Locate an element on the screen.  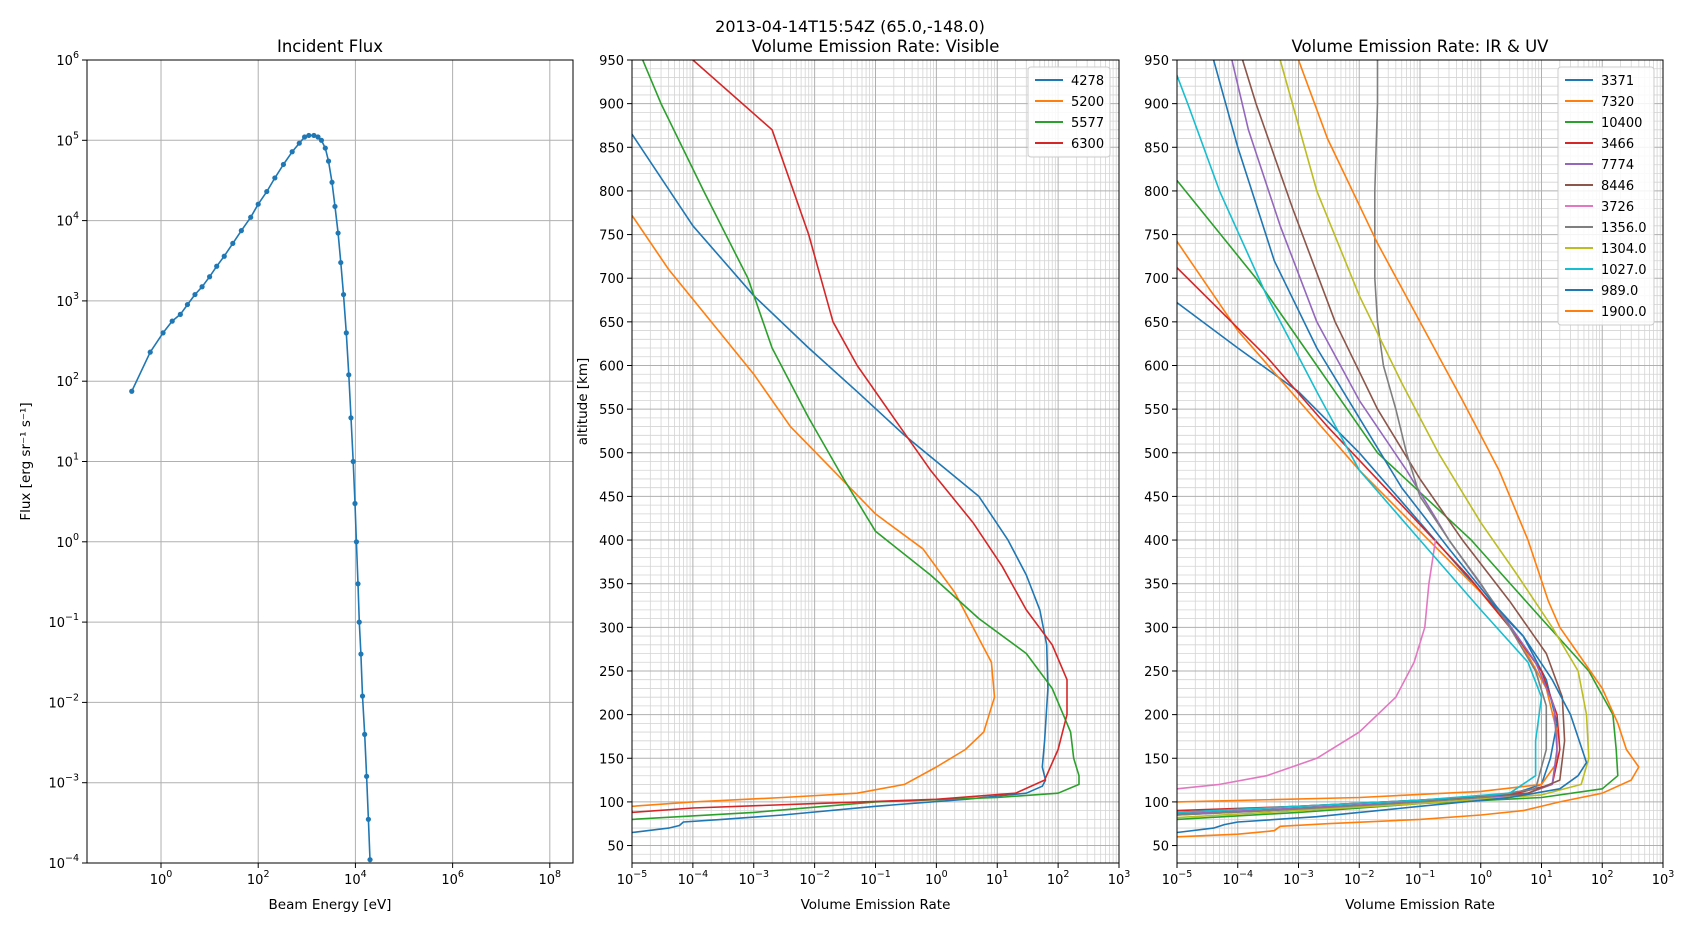
ir-uv-emission-y-tick-label: 950 is located at coordinates (1156, 61).